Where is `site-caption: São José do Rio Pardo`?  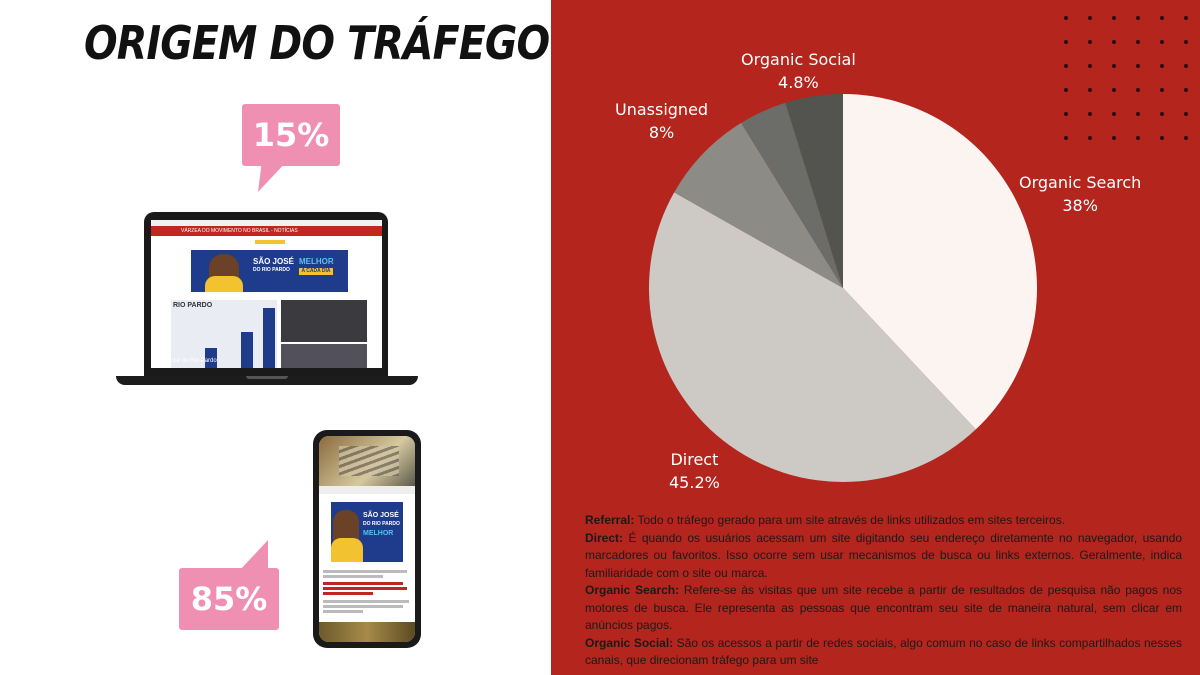 site-caption: São José do Rio Pardo is located at coordinates (186, 361).